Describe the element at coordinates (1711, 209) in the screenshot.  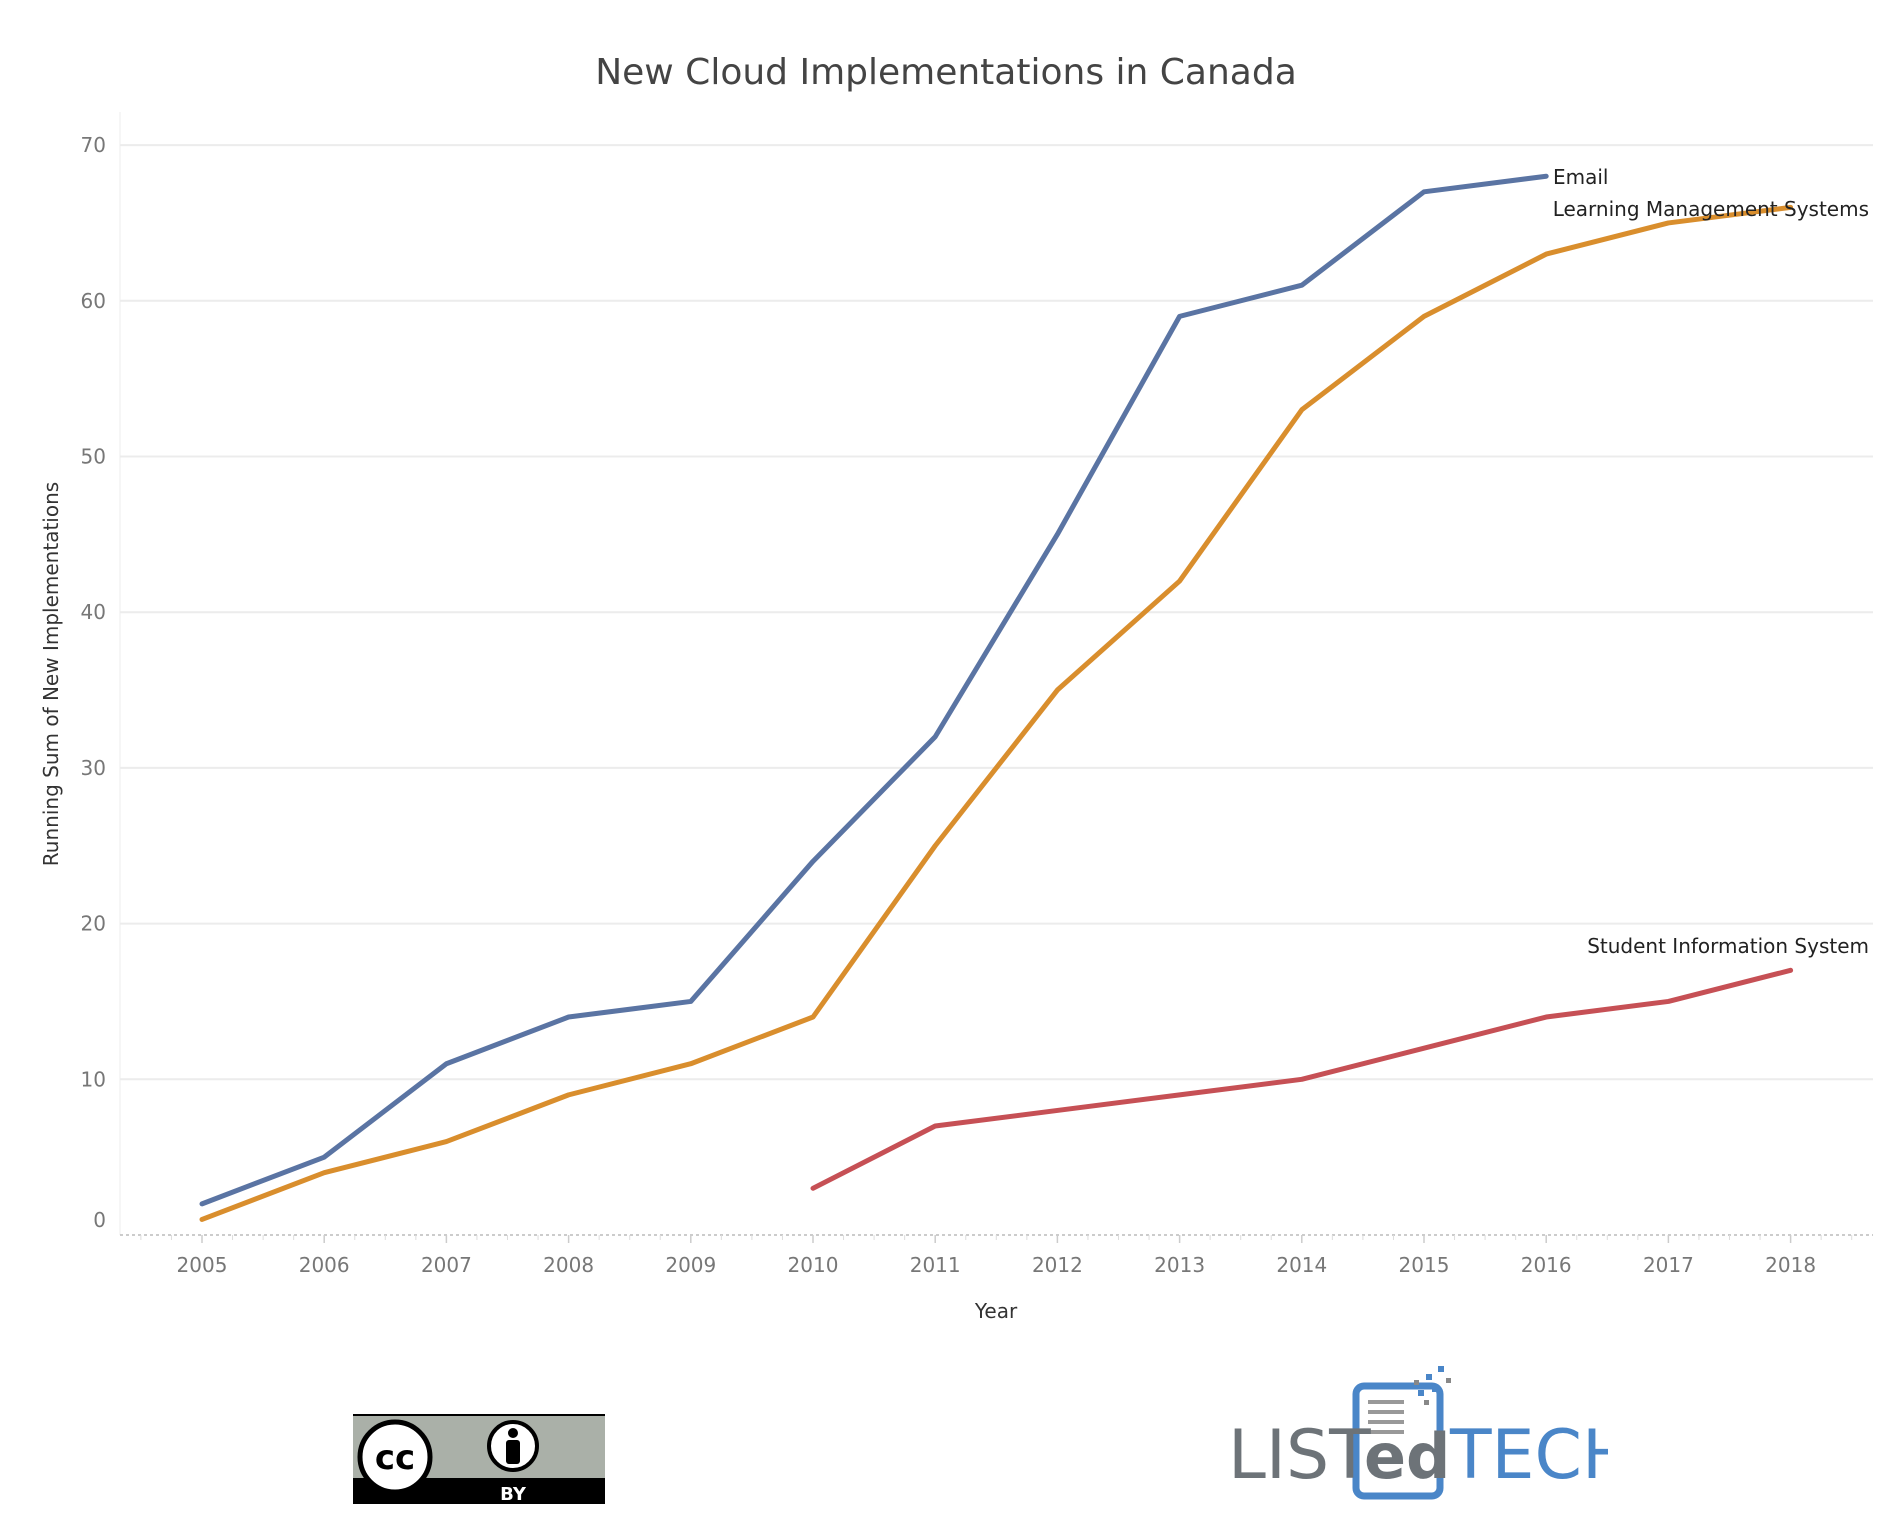
I see `series-label: Learning Management Systems` at that location.